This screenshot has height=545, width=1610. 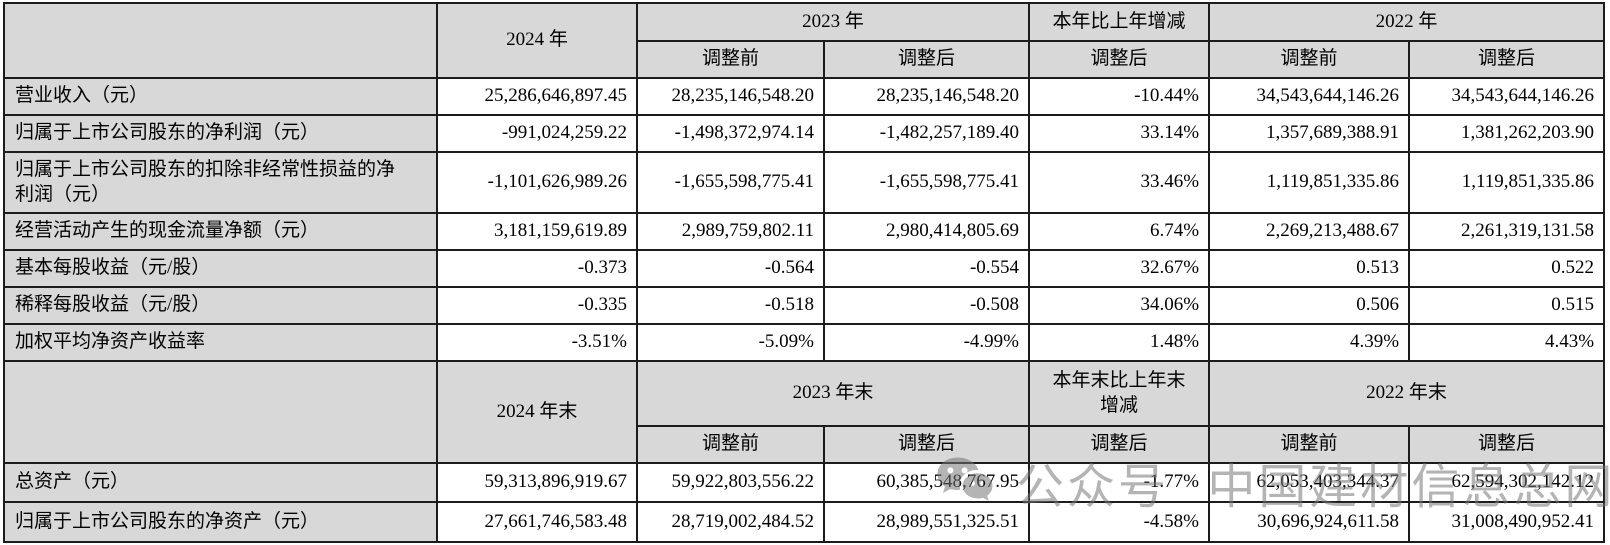 I want to click on row-label: 营业收入（元）, so click(x=220, y=96).